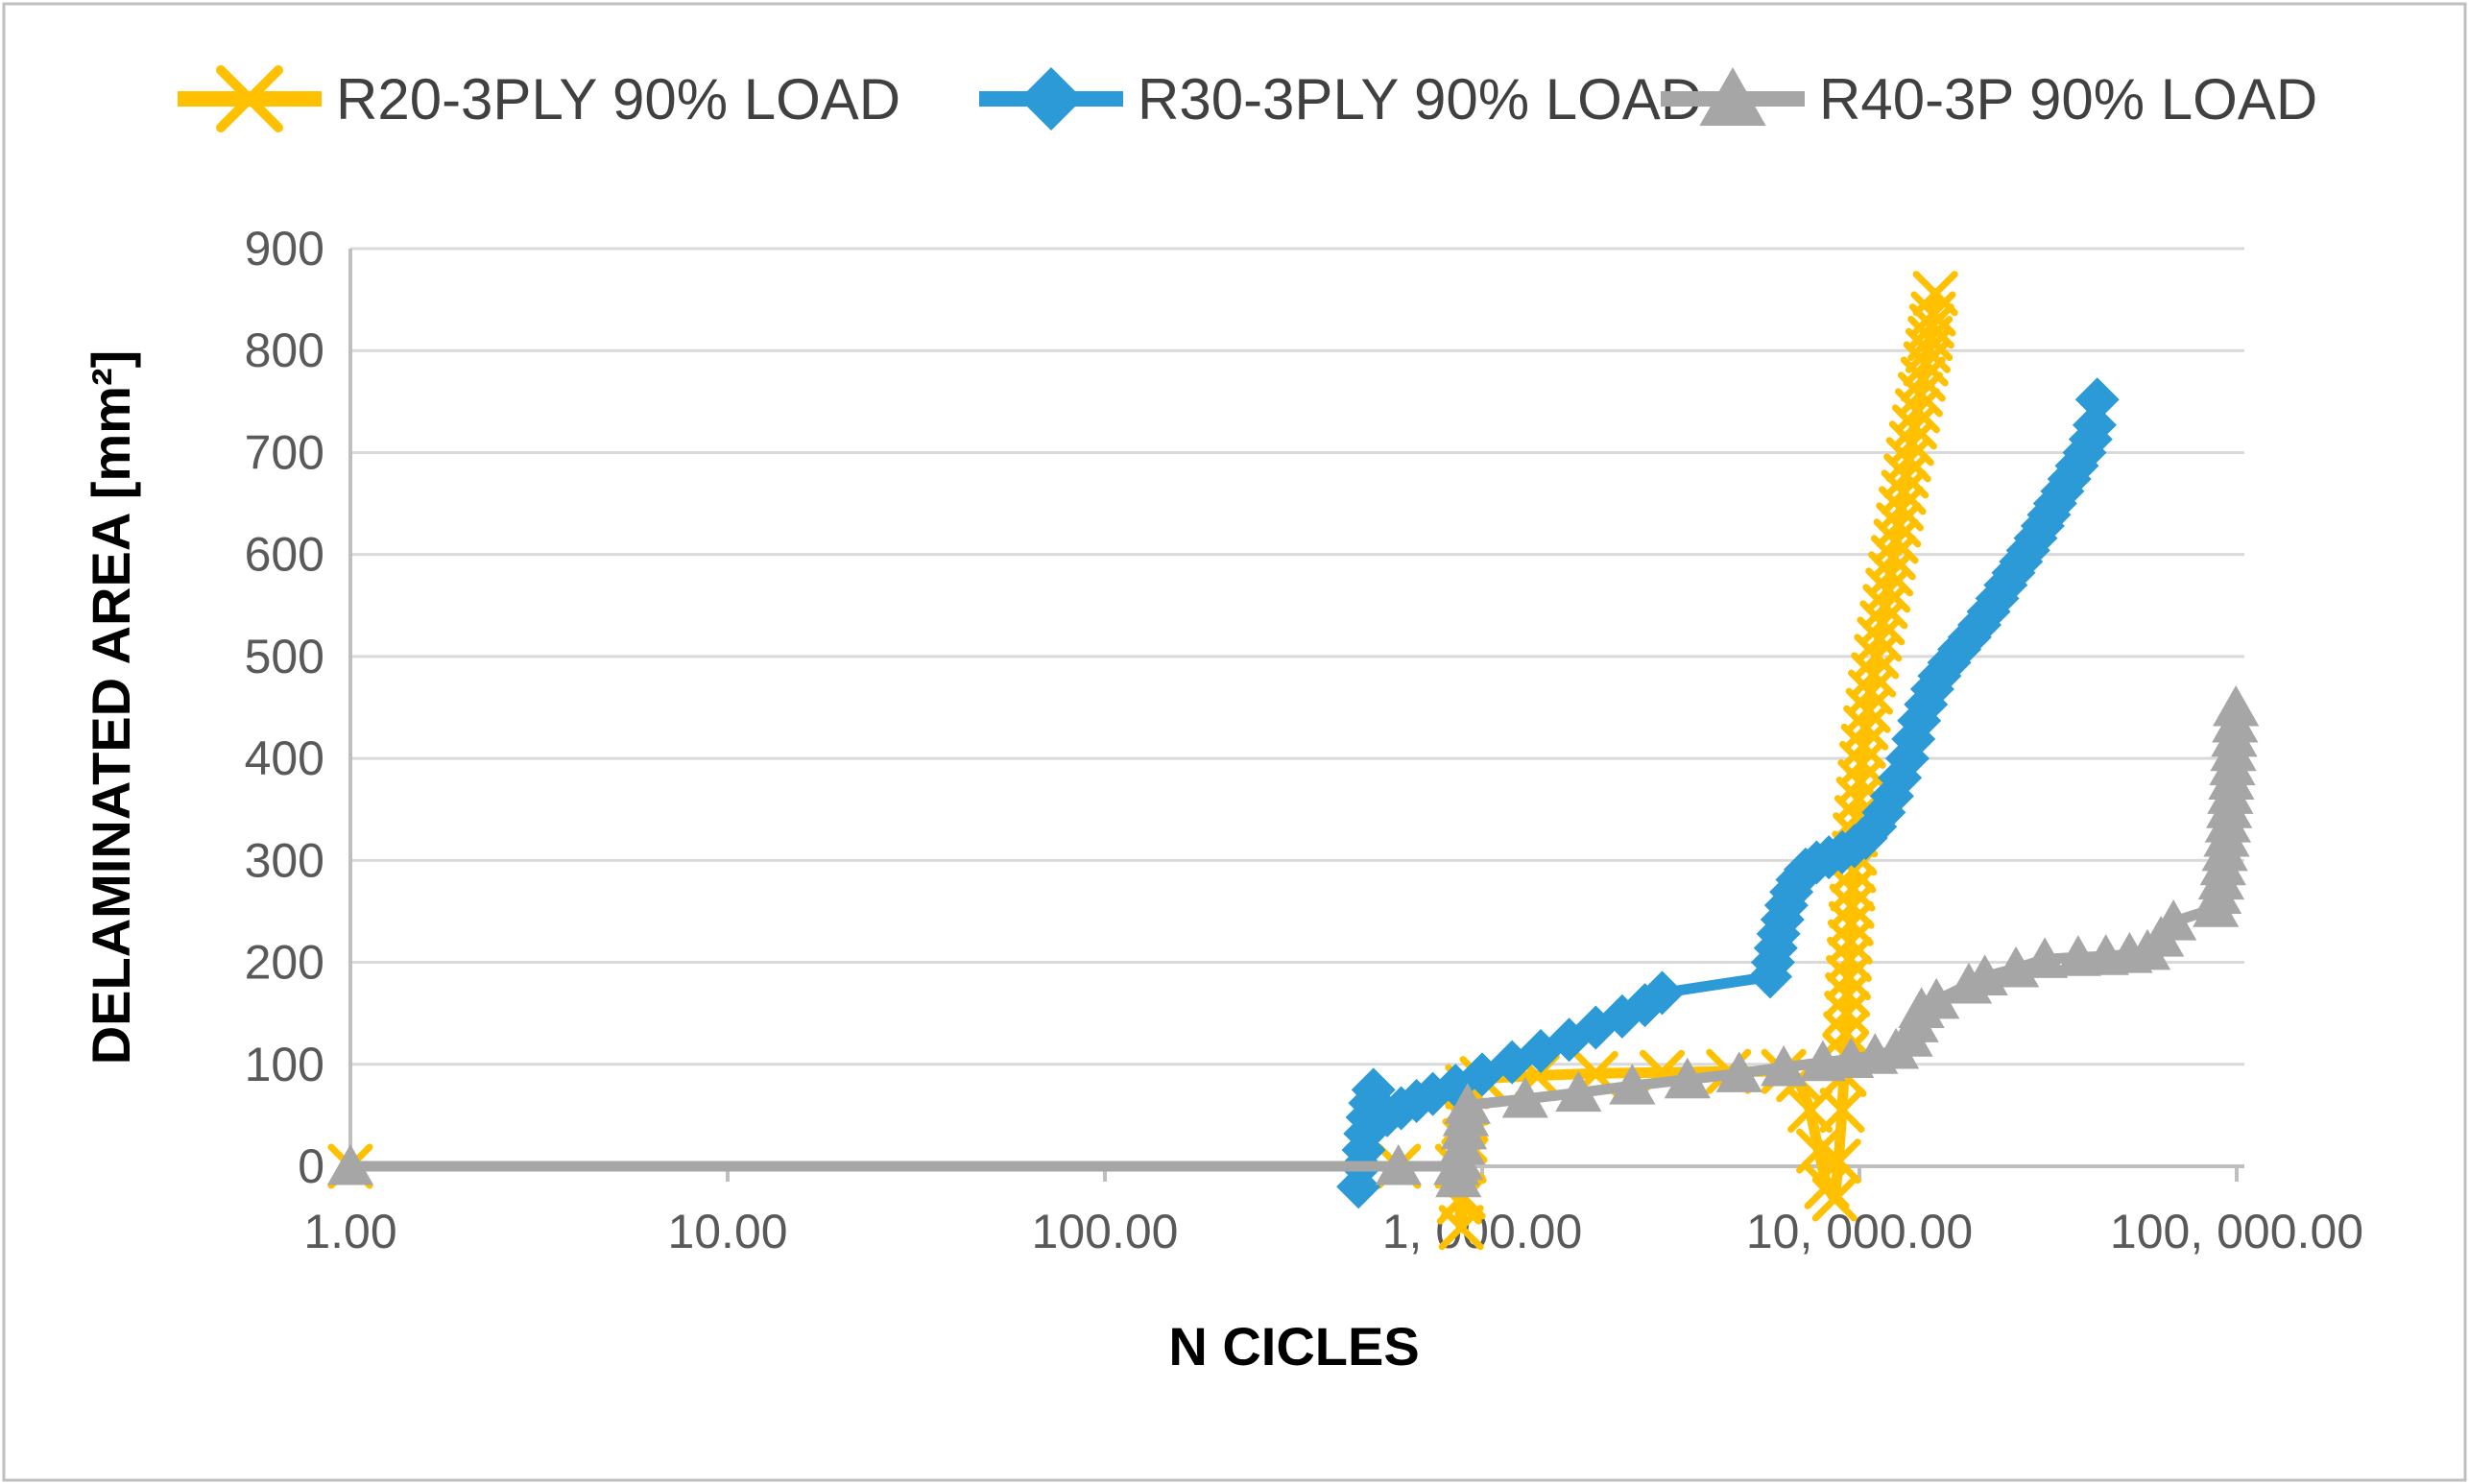 Image resolution: width=2469 pixels, height=1484 pixels. I want to click on legend-label: R30-3PLY 90% LOAD, so click(1420, 99).